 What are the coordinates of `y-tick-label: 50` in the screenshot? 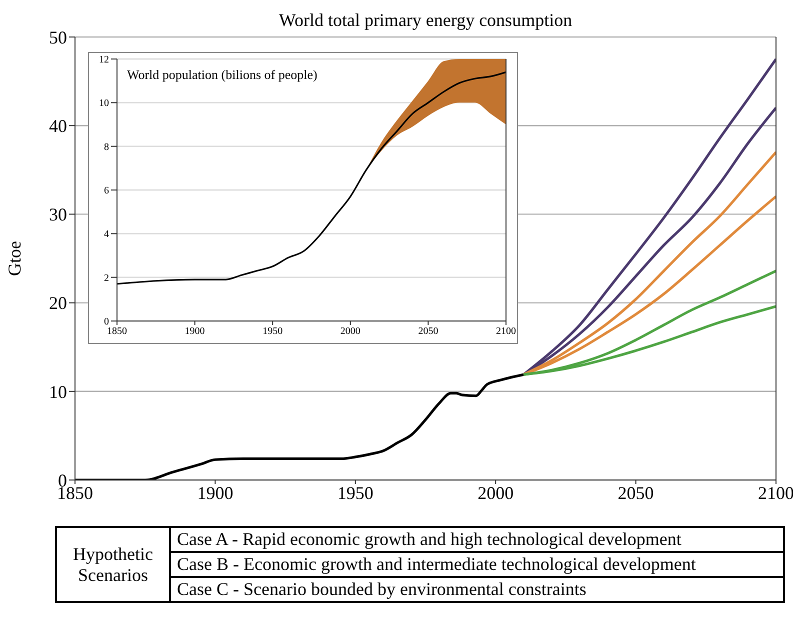 It's located at (58, 37).